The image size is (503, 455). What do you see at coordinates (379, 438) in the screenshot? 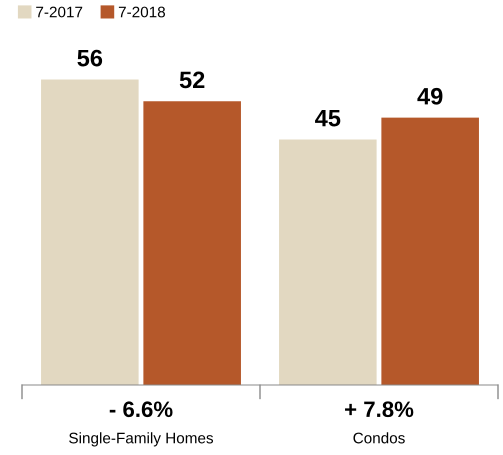
I see `x-tick-label: Condos` at bounding box center [379, 438].